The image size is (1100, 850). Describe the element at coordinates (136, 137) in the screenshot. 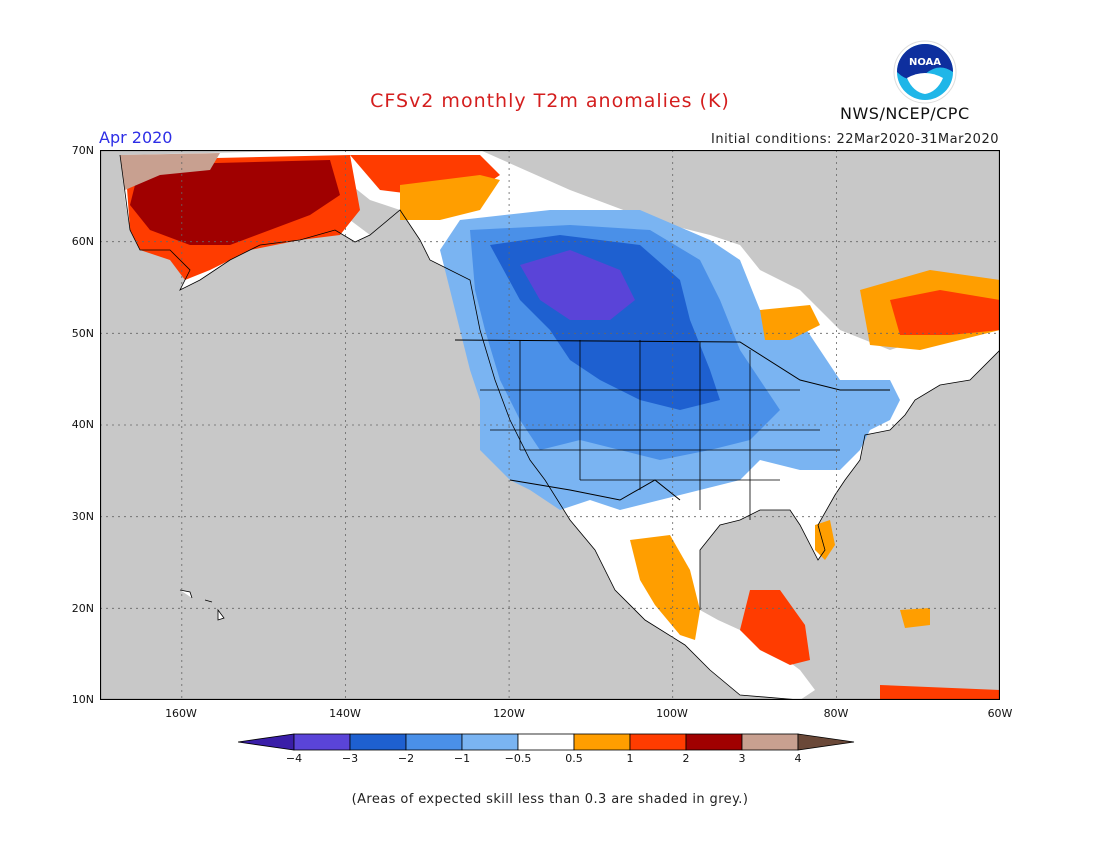

I see `forecast-month: Apr 2020` at that location.